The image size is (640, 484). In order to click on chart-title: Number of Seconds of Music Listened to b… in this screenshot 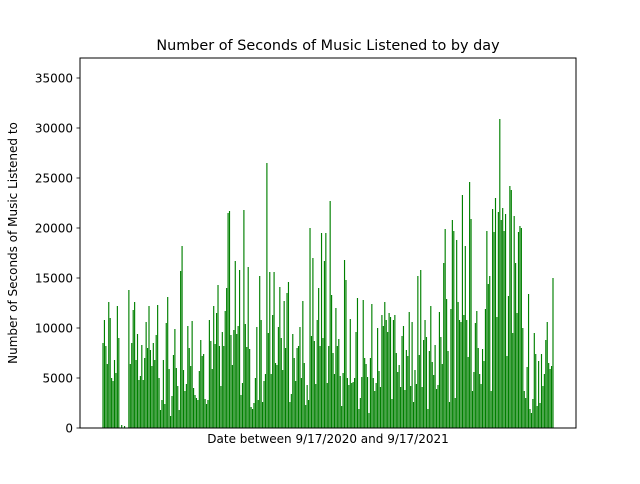, I will do `click(328, 46)`.